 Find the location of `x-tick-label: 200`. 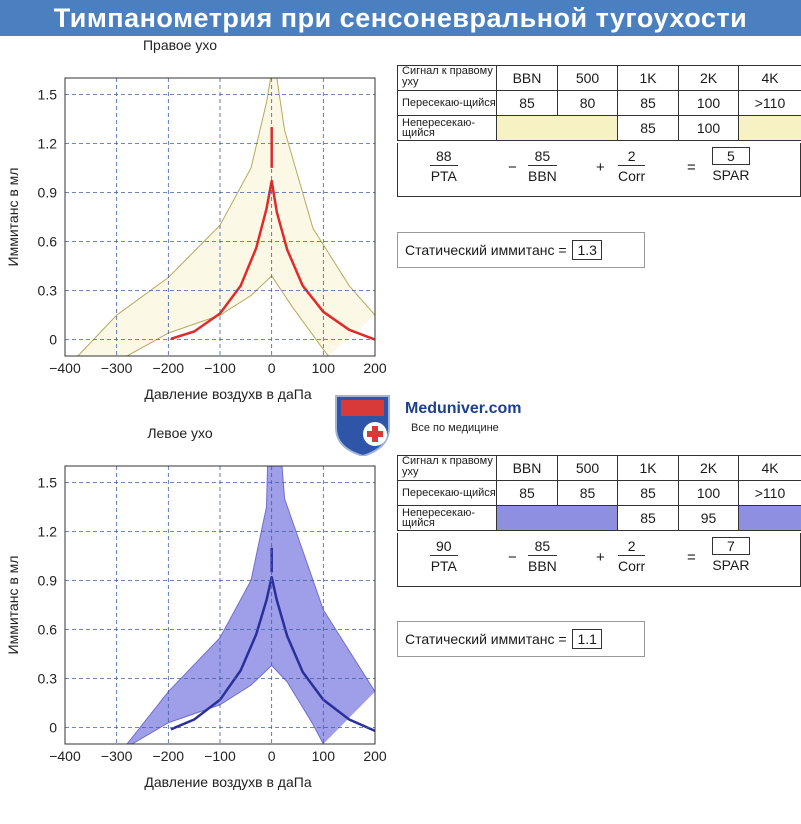

x-tick-label: 200 is located at coordinates (375, 756).